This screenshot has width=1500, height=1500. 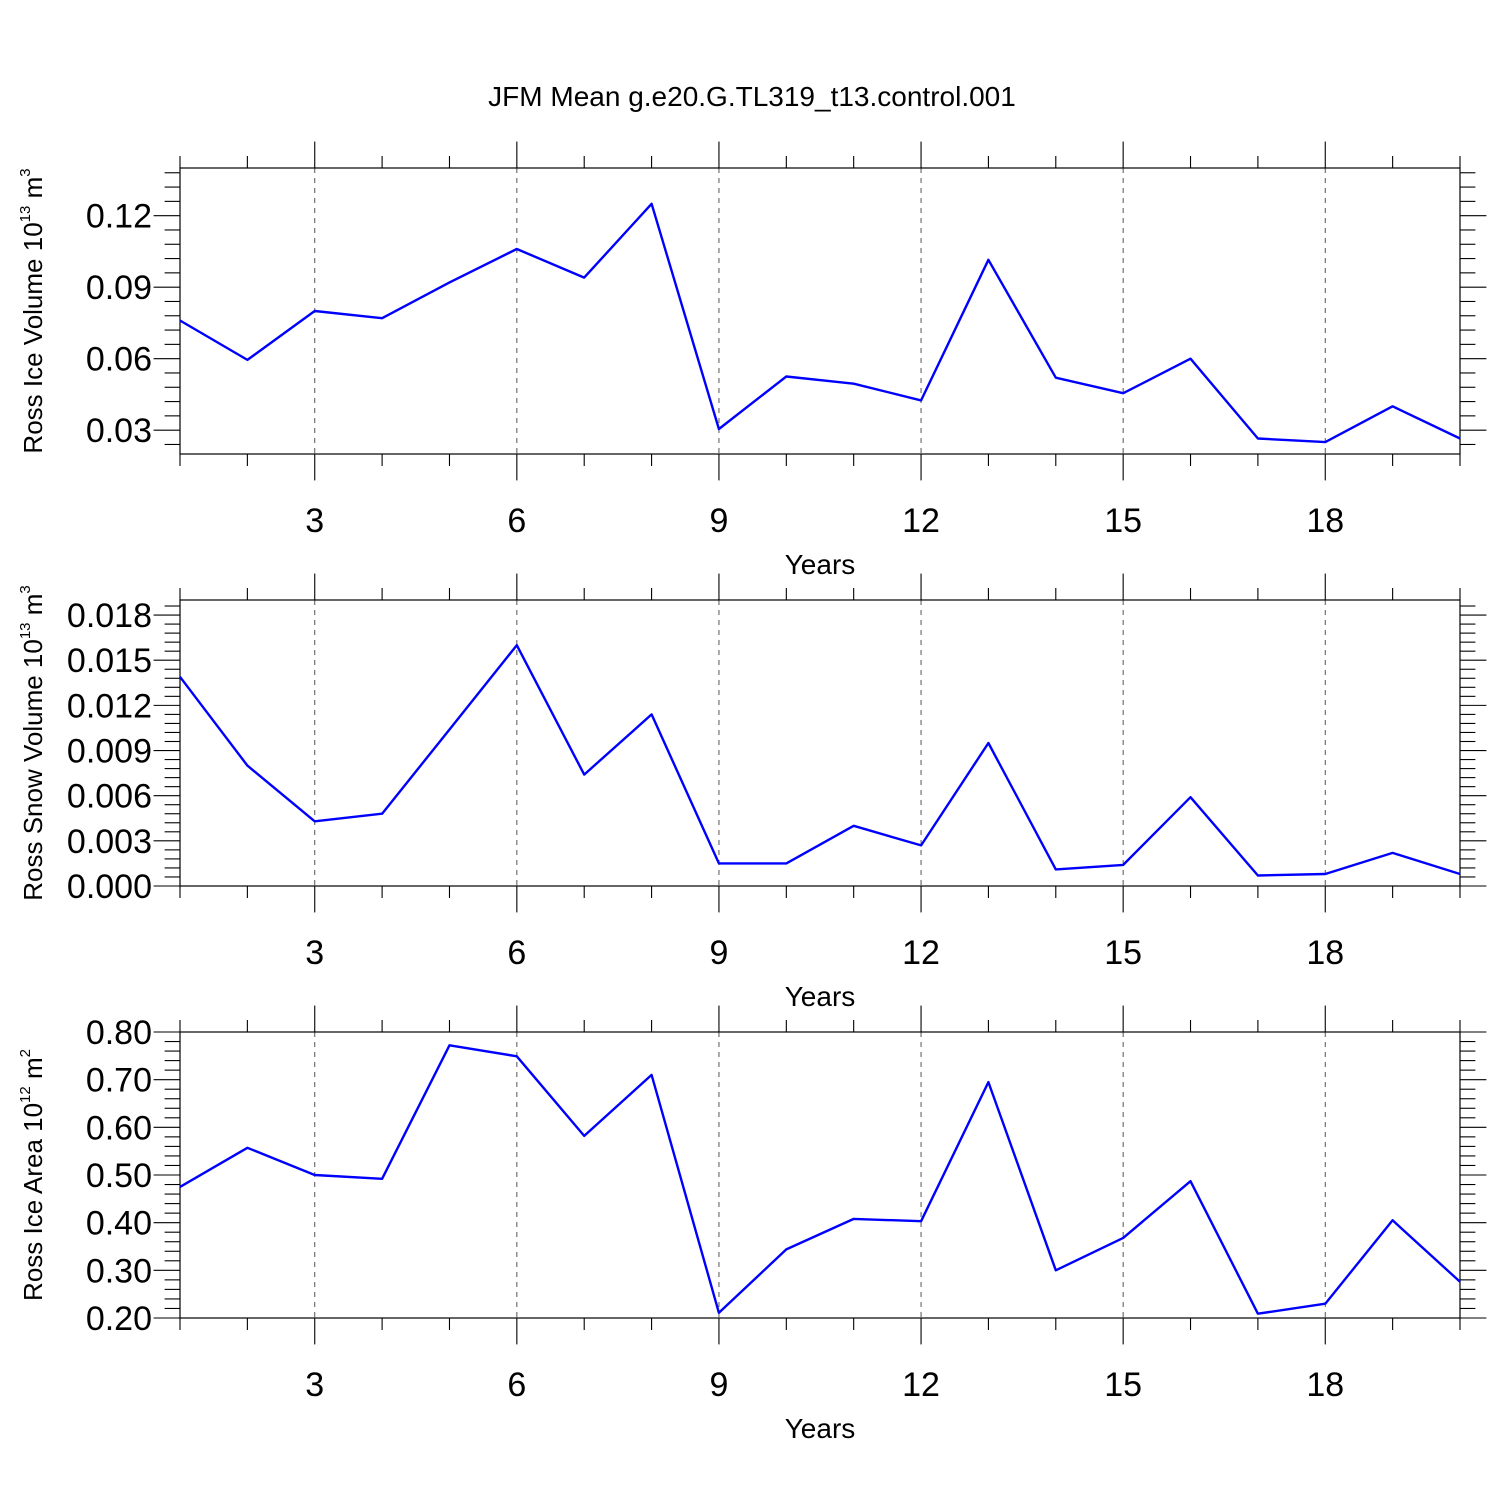 I want to click on y-tick-label: 0.003, so click(x=109, y=842).